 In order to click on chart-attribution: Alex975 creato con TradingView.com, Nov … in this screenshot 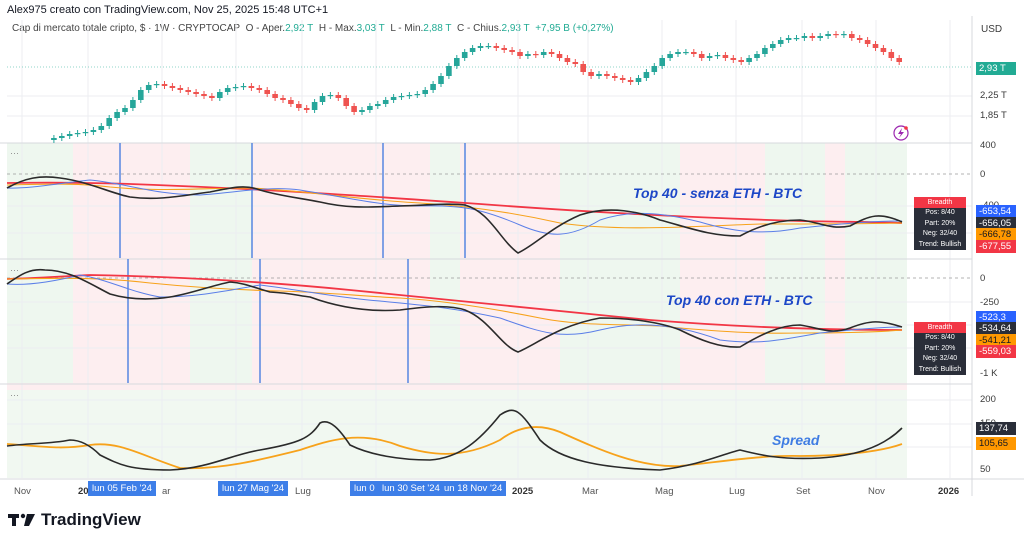, I will do `click(168, 10)`.